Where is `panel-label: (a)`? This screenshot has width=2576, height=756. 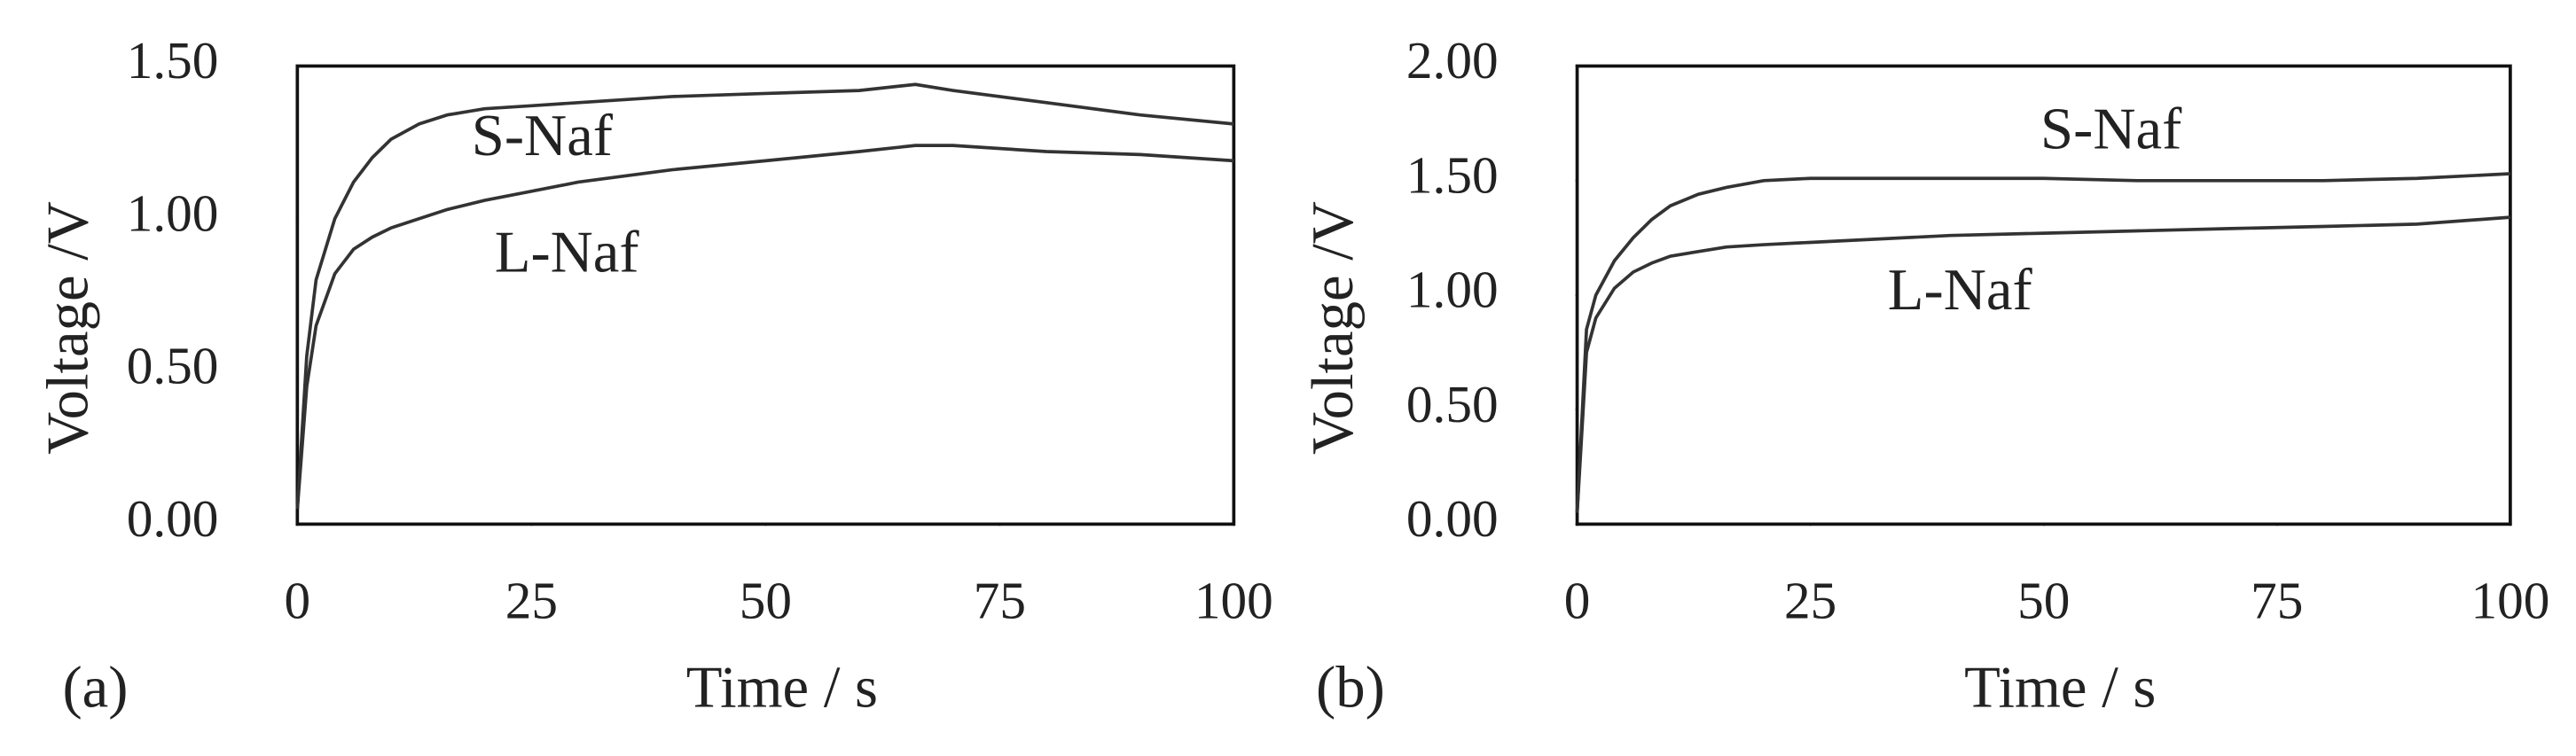 panel-label: (a) is located at coordinates (95, 689).